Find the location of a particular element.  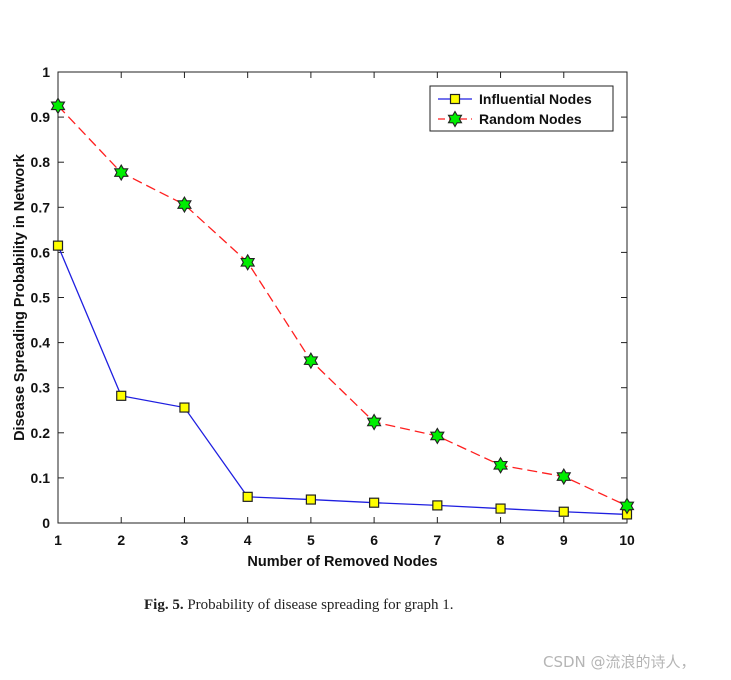

caption-label: Fig. 5. is located at coordinates (164, 605).